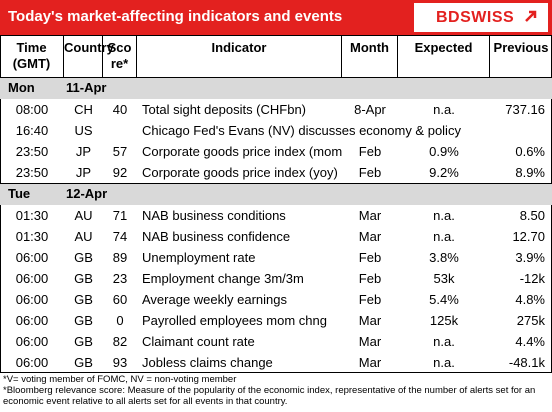  What do you see at coordinates (120, 320) in the screenshot?
I see `cell-score: 0` at bounding box center [120, 320].